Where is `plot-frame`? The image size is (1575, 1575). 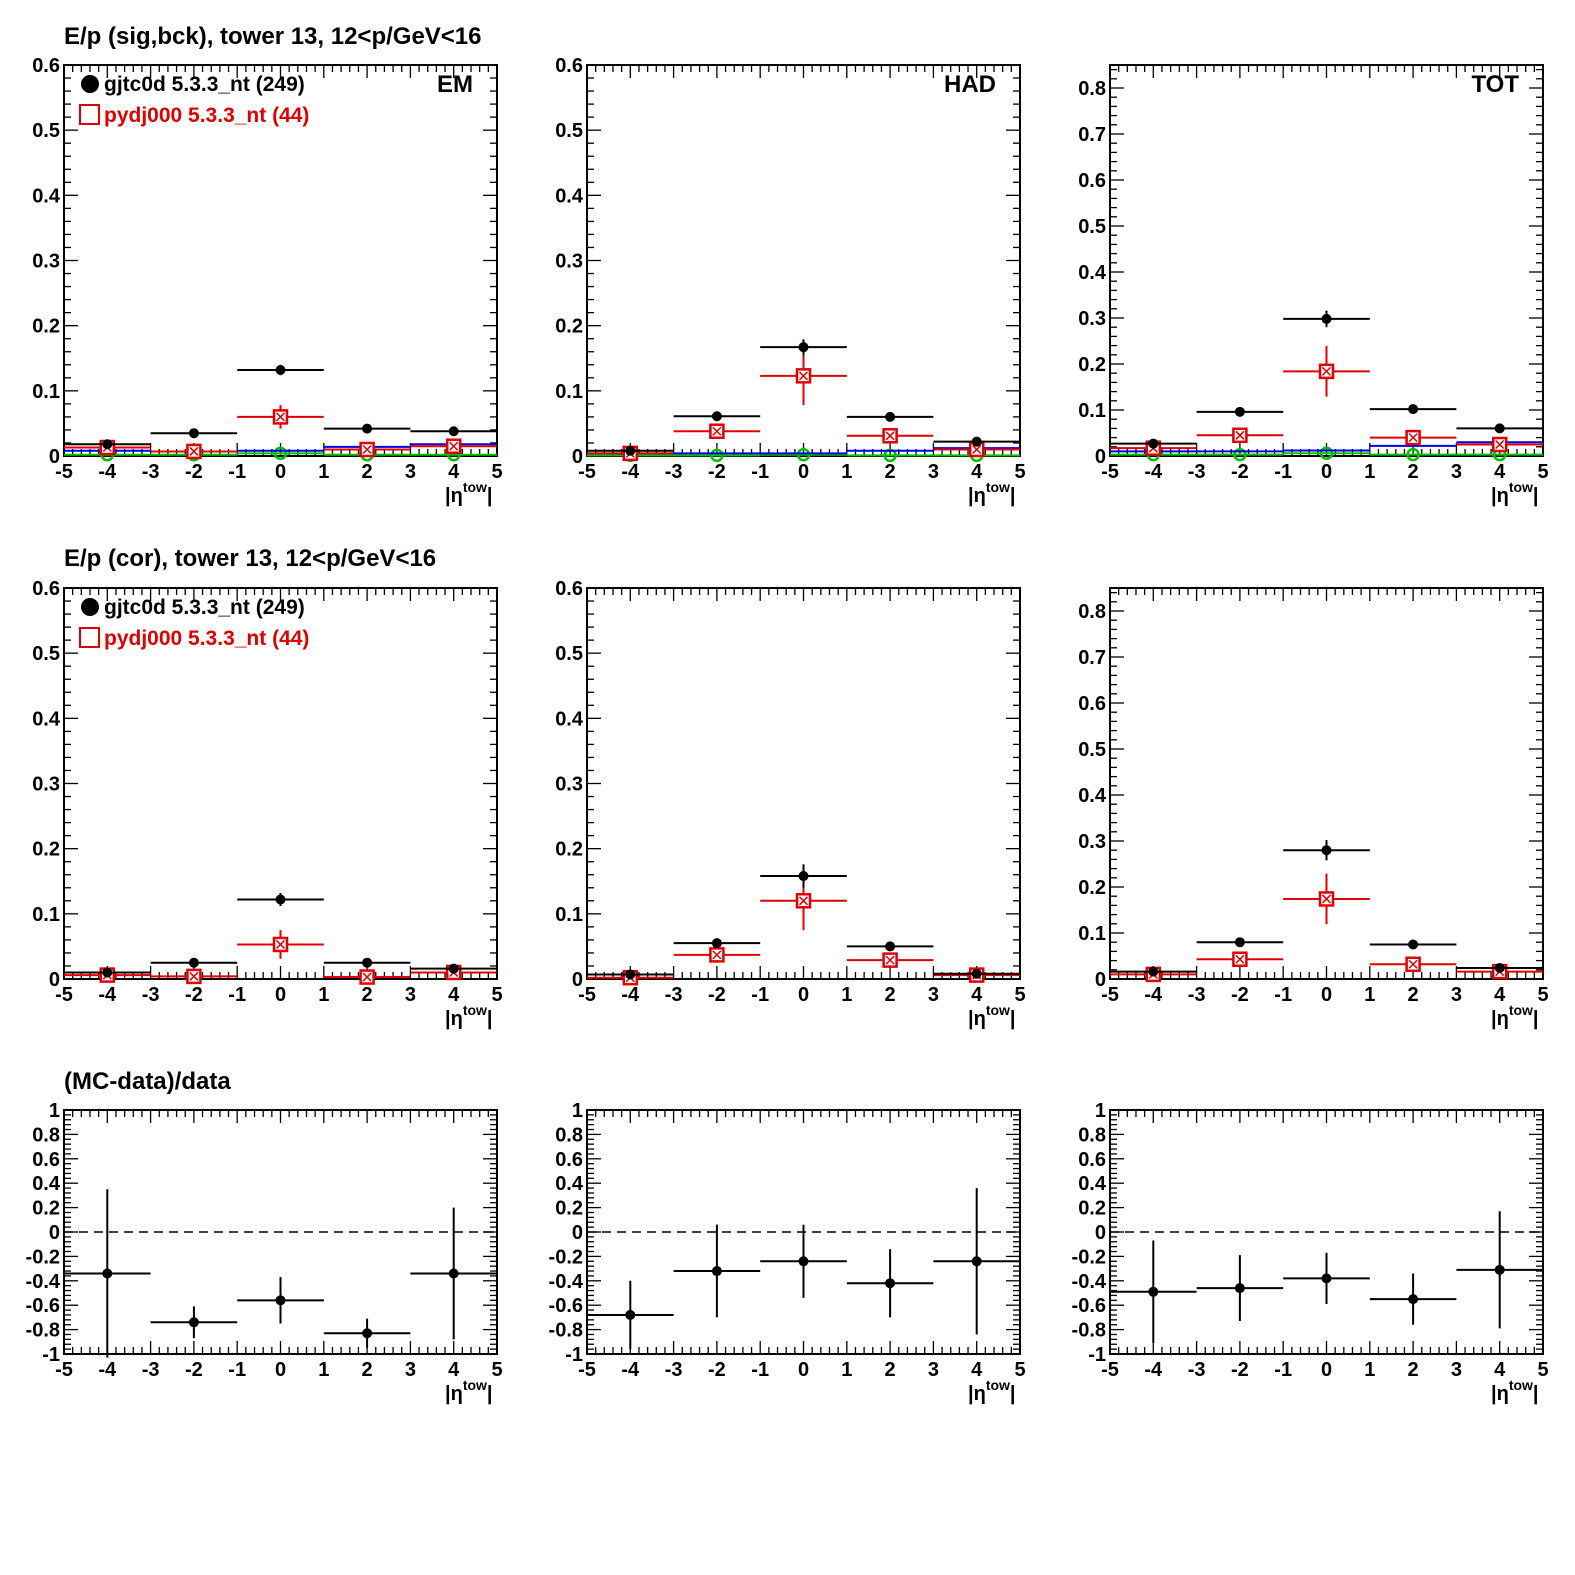 plot-frame is located at coordinates (1326, 260).